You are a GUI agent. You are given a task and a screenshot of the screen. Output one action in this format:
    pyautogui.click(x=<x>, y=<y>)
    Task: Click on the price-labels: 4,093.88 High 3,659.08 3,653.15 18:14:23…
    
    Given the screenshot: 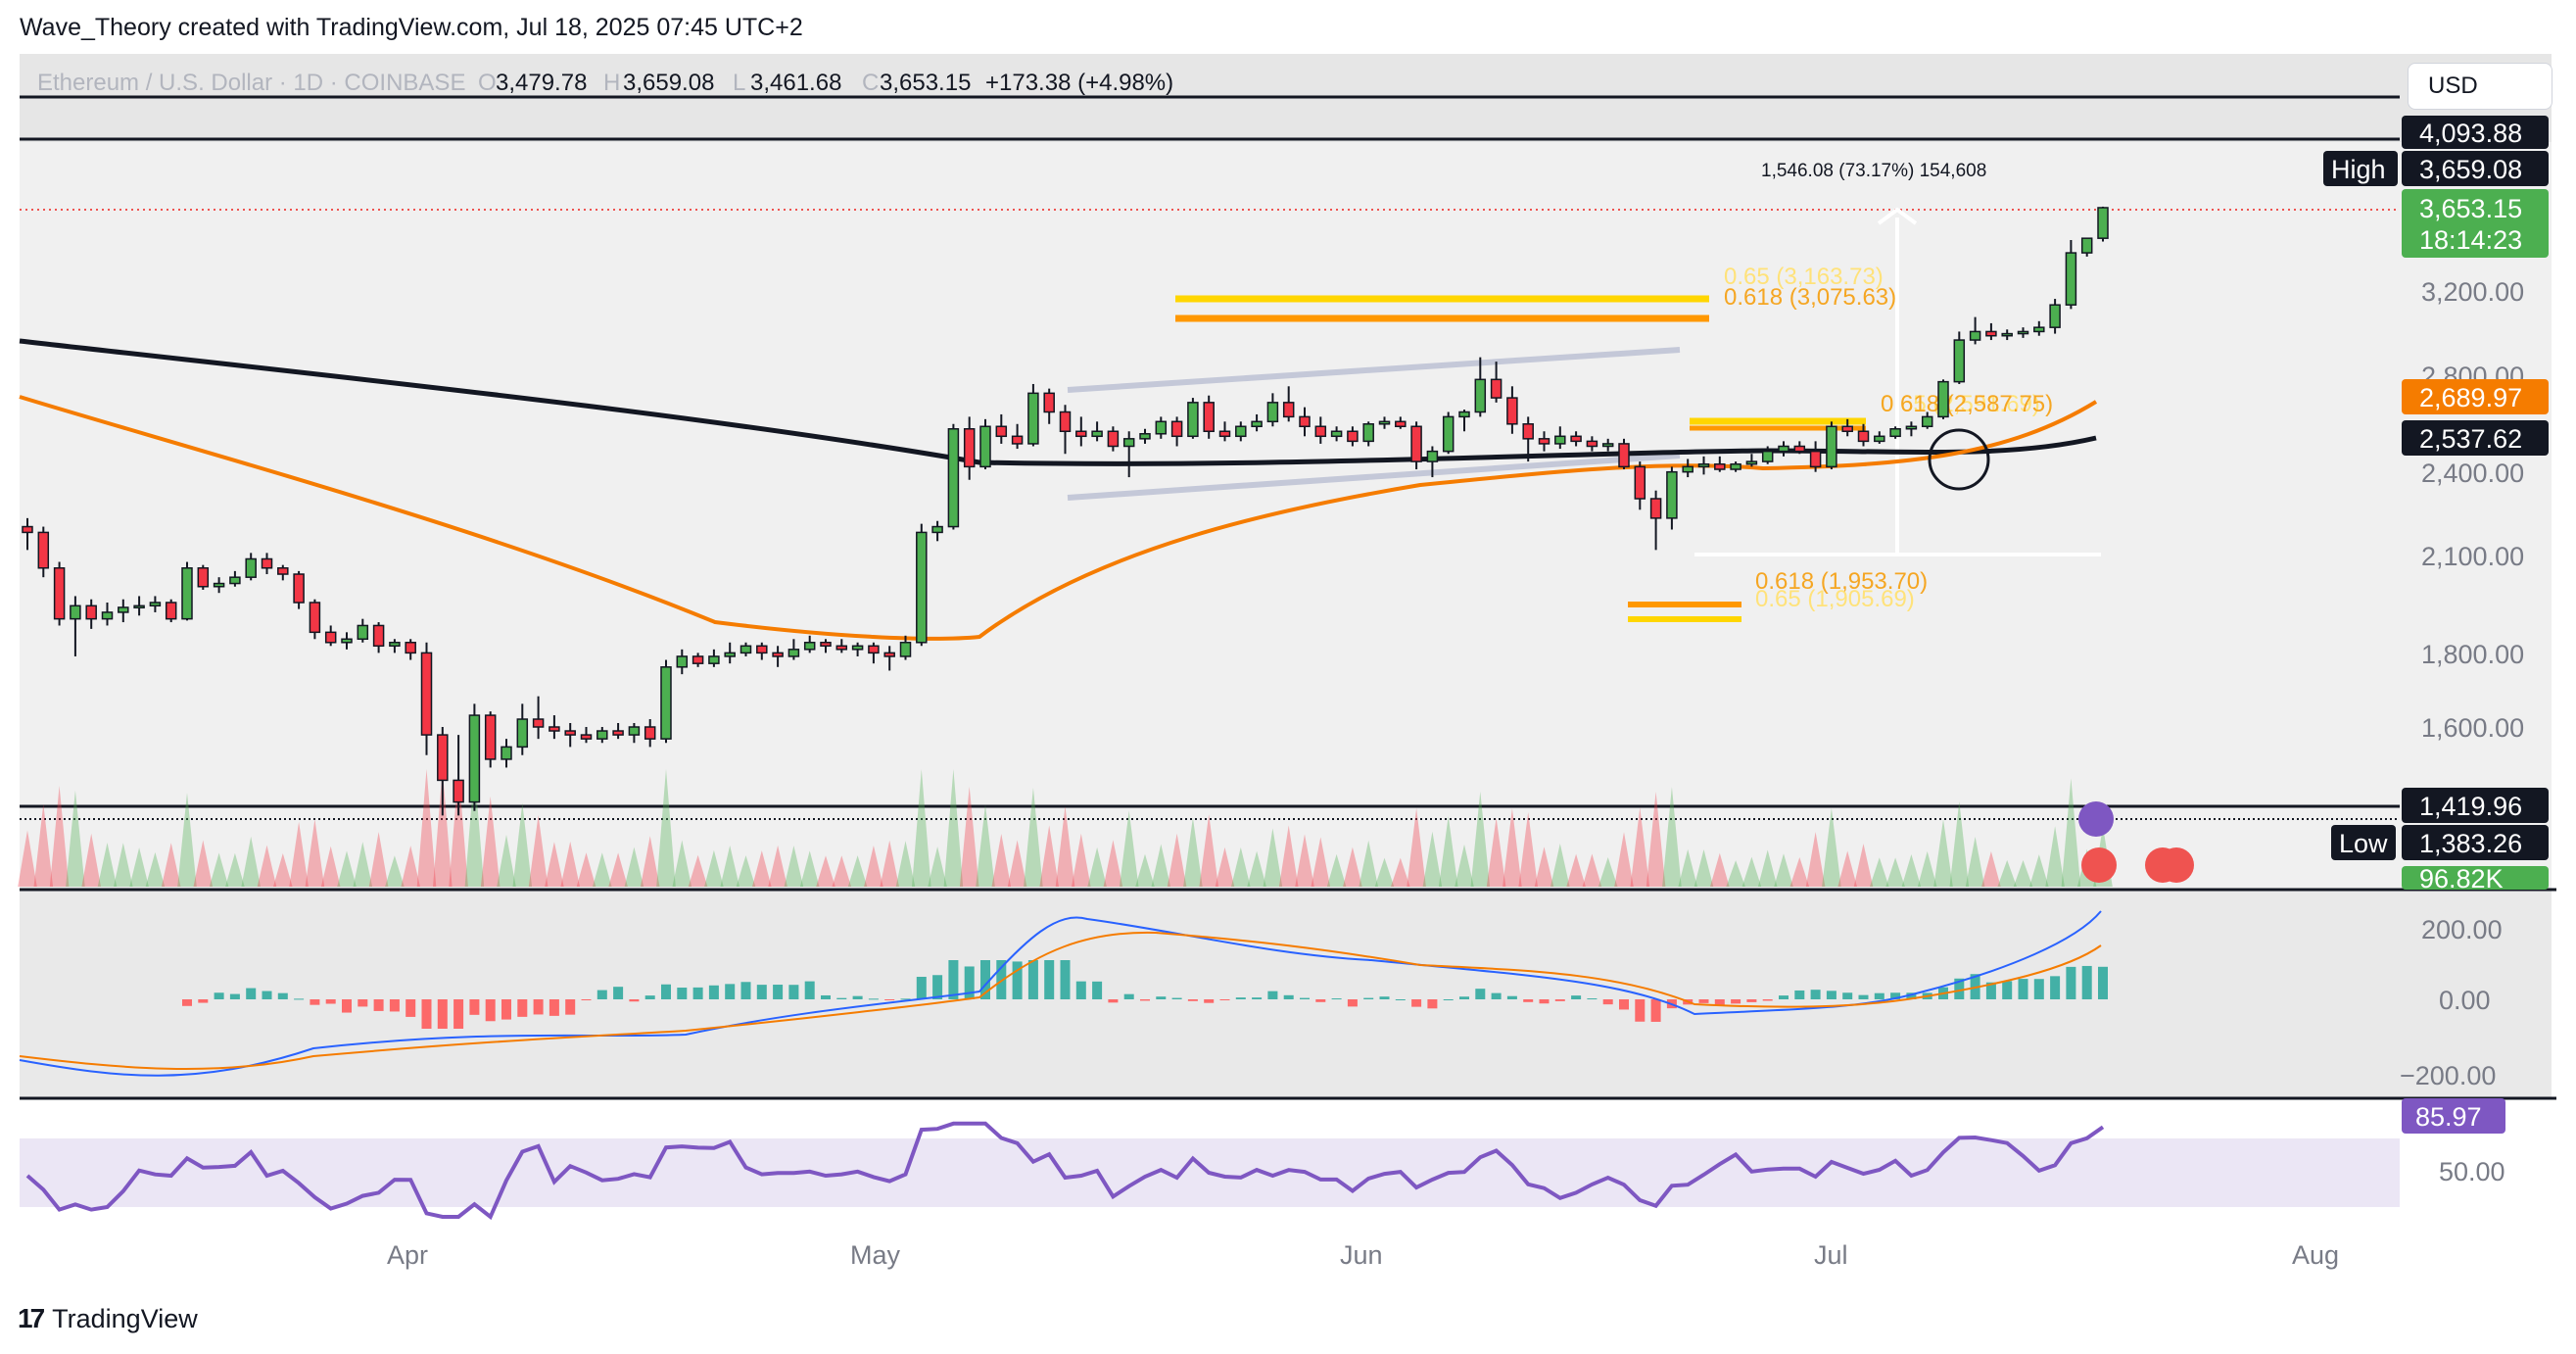 What is the action you would take?
    pyautogui.click(x=2436, y=625)
    